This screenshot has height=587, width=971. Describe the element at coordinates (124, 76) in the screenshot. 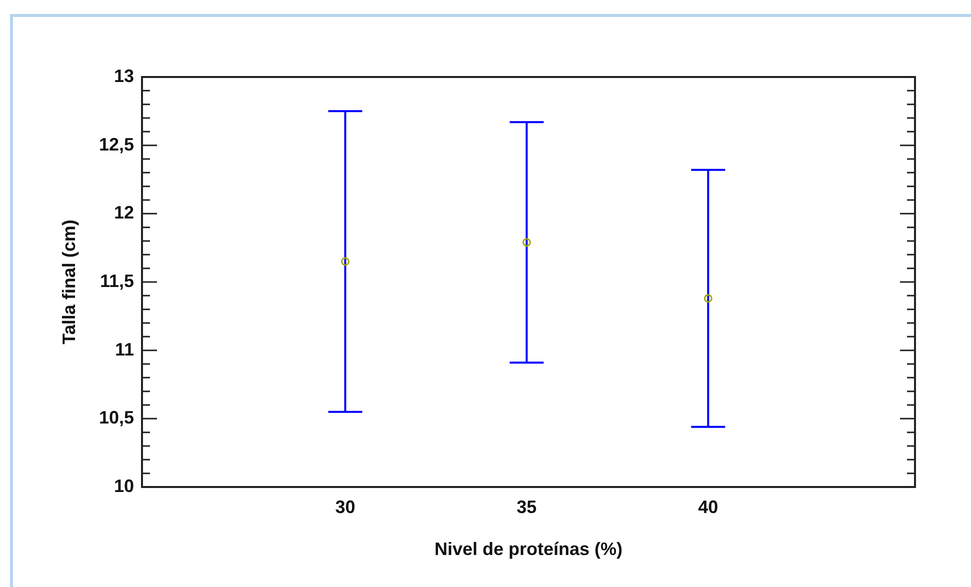

I see `y-tick-label: 13` at that location.